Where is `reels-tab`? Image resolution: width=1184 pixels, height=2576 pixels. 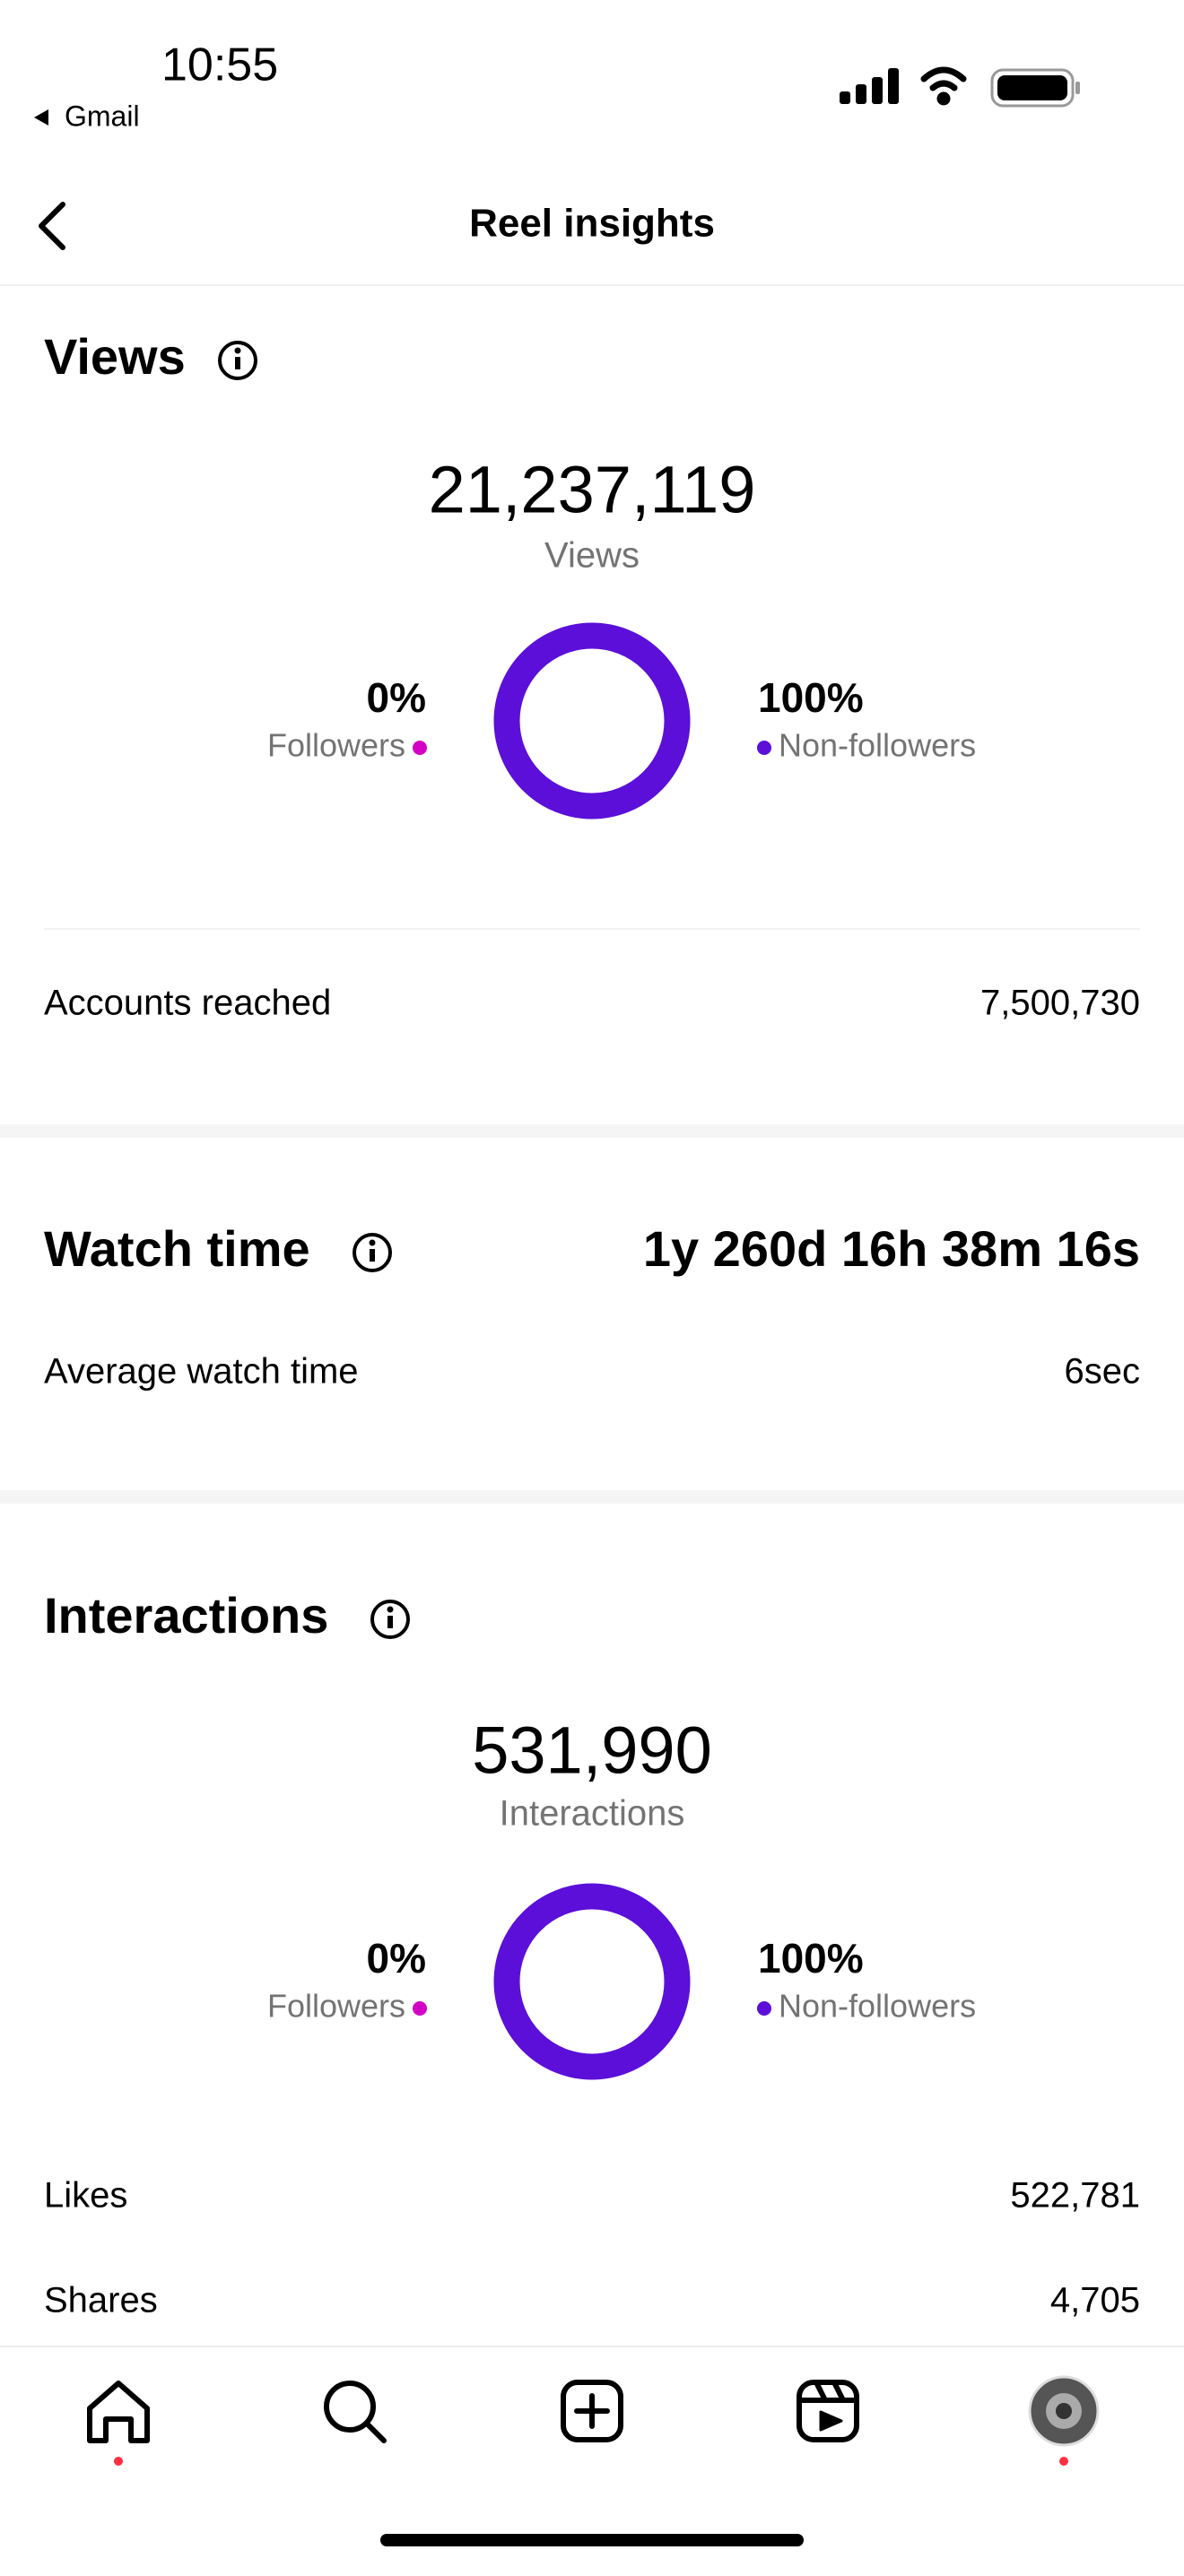 reels-tab is located at coordinates (828, 2411).